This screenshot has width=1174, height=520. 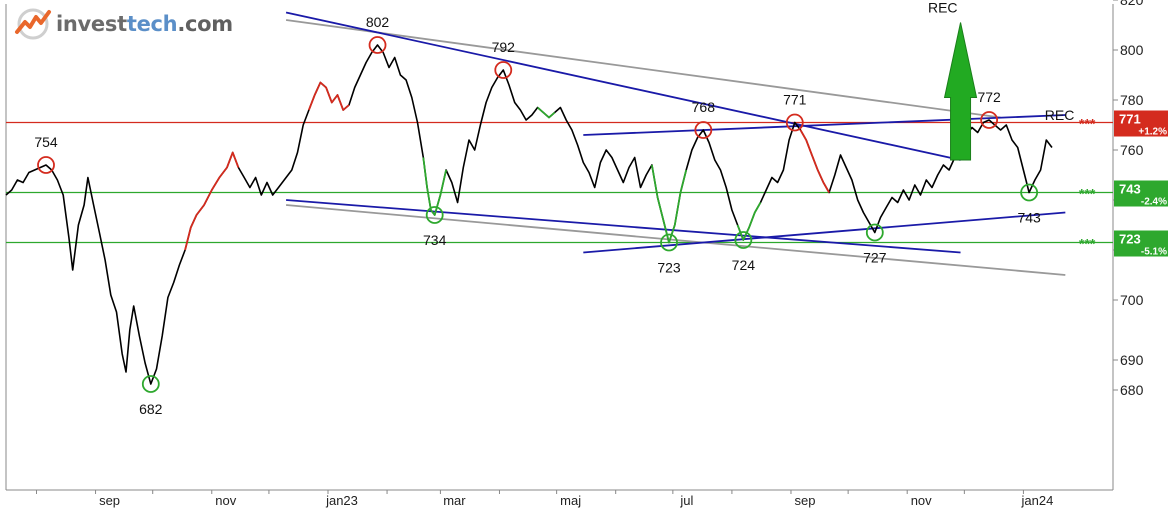 I want to click on level-pct-label: -5.1%, so click(x=1154, y=252).